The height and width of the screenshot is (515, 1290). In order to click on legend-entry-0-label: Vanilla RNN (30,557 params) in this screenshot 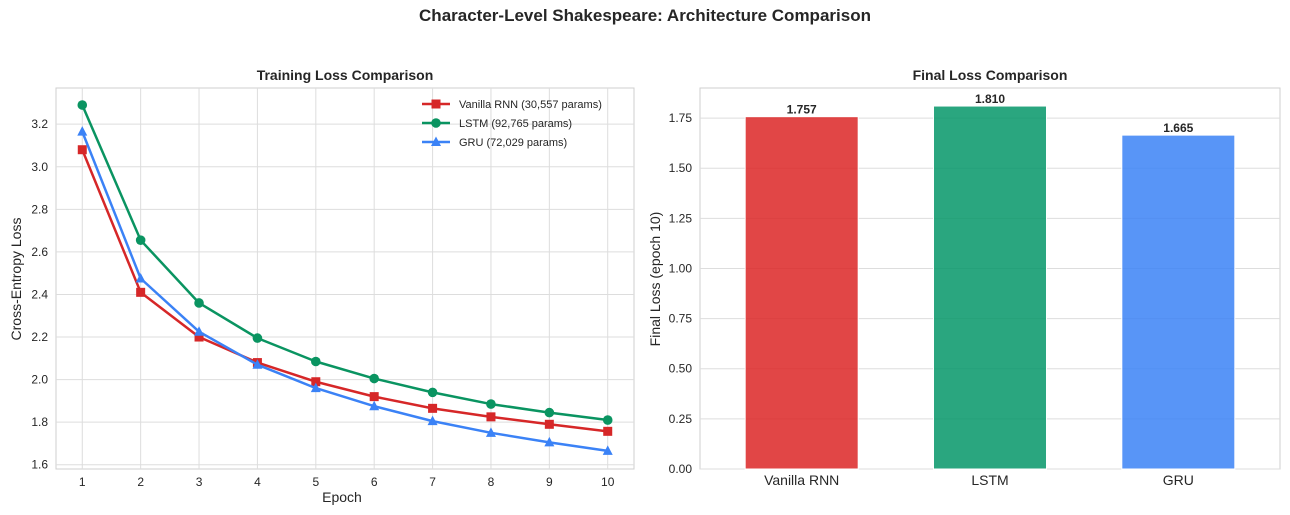, I will do `click(530, 105)`.